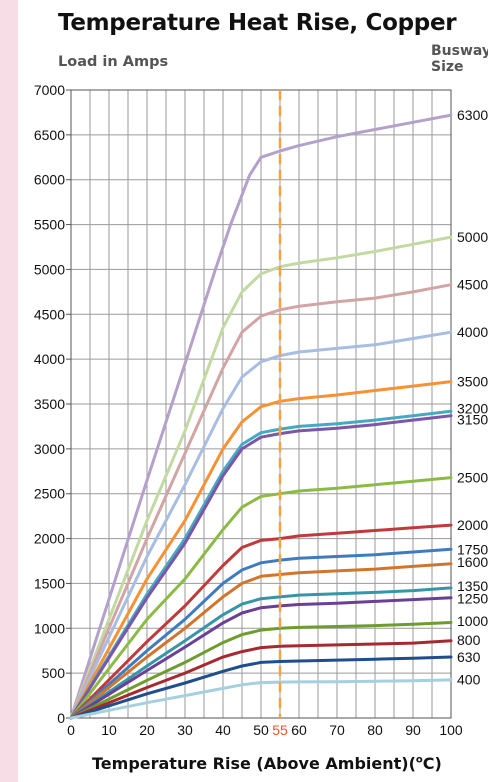 Image resolution: width=488 pixels, height=782 pixels. What do you see at coordinates (49, 90) in the screenshot?
I see `y-tick-label: 7000` at bounding box center [49, 90].